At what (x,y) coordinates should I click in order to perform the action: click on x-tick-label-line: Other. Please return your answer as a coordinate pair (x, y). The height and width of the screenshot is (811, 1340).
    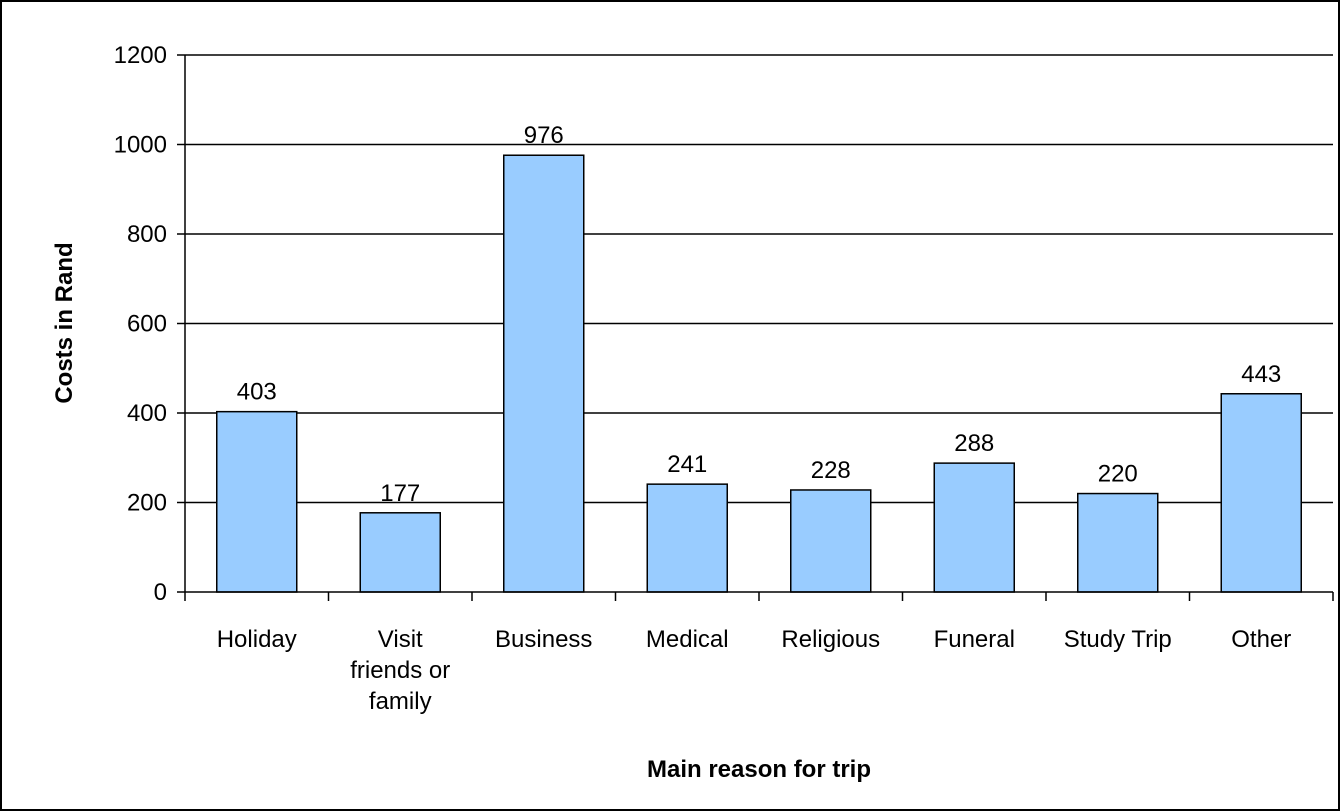
    Looking at the image, I should click on (1261, 639).